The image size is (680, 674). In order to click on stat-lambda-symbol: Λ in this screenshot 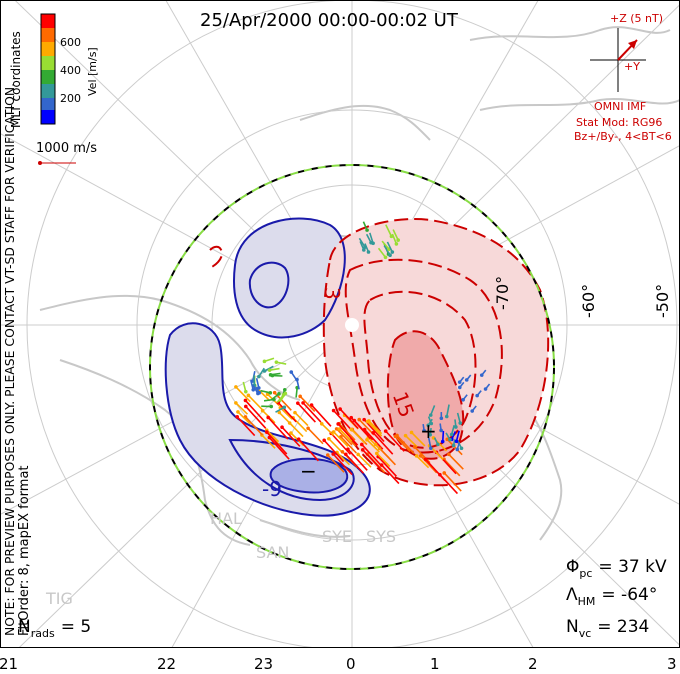, I will do `click(572, 595)`.